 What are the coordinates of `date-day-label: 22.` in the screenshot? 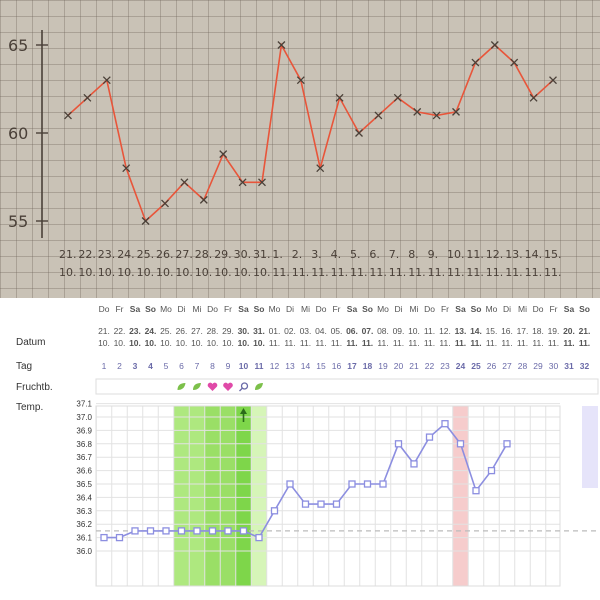 It's located at (120, 331).